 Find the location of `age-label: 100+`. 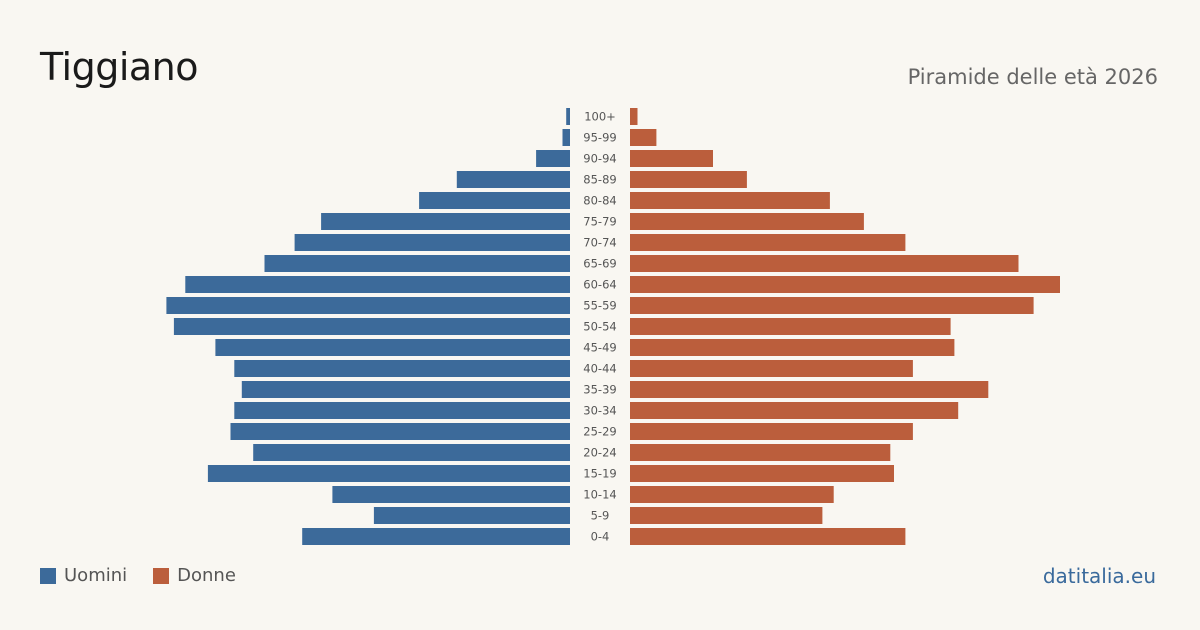

age-label: 100+ is located at coordinates (600, 117).